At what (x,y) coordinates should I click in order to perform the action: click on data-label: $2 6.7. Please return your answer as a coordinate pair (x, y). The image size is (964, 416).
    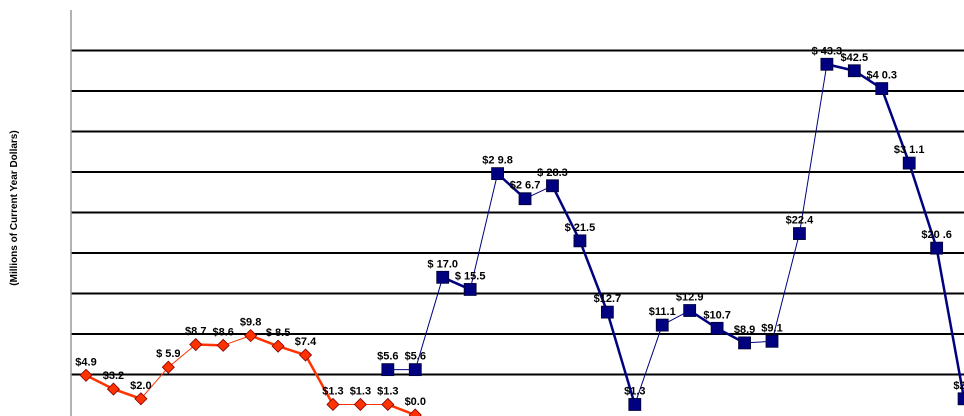
    Looking at the image, I should click on (525, 186).